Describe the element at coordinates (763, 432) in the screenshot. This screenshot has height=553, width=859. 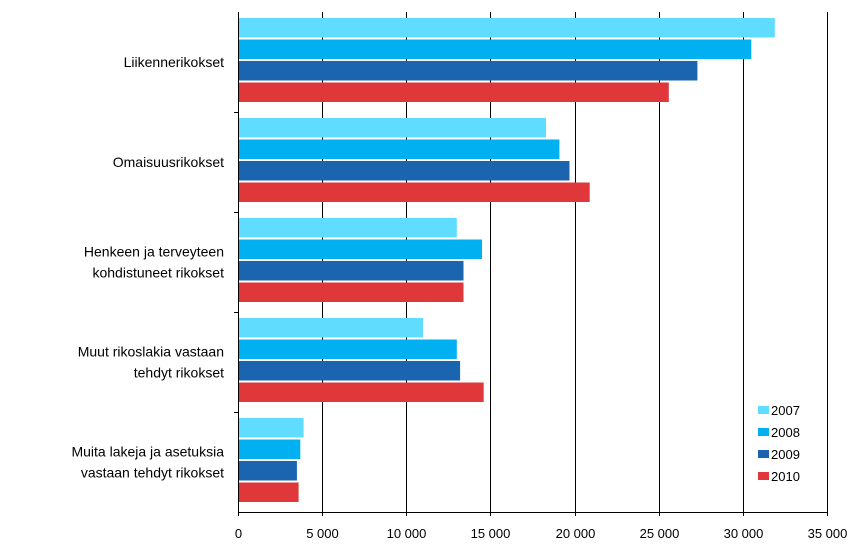
I see `legend-swatch-2008` at that location.